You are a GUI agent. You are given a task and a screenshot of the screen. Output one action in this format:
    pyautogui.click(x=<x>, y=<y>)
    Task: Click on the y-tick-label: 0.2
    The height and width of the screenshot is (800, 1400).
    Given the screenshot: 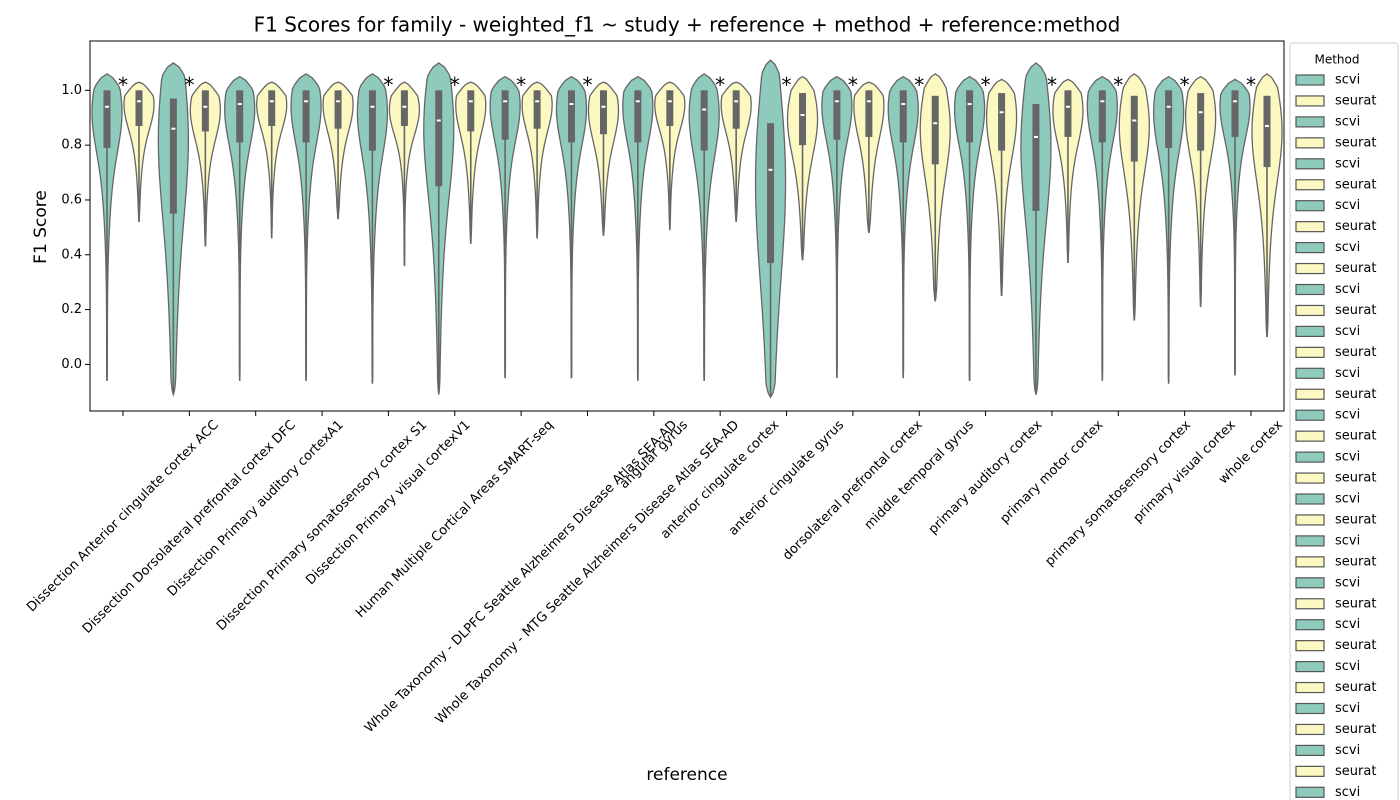 What is the action you would take?
    pyautogui.click(x=71, y=309)
    